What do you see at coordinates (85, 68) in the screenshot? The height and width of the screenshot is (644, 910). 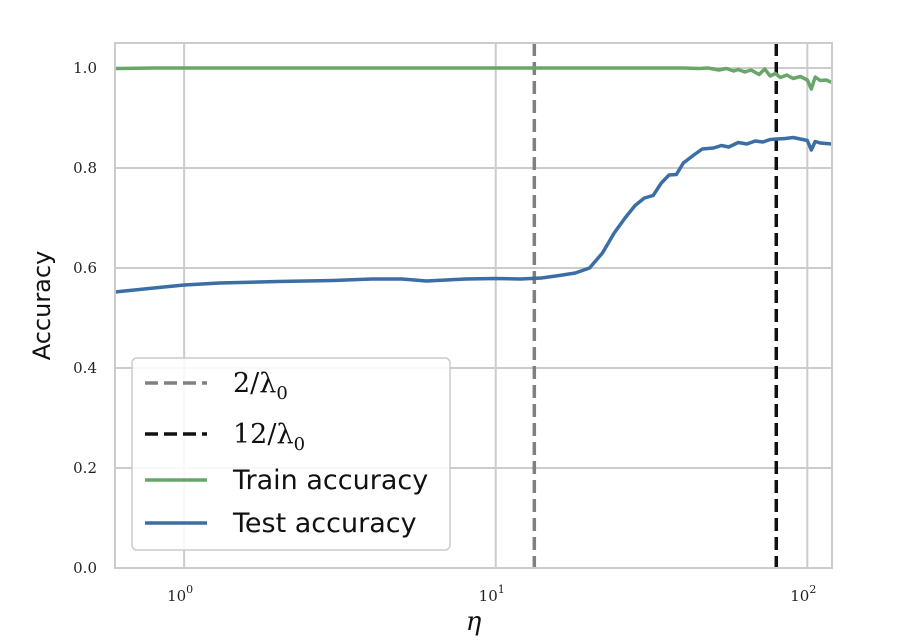 I see `y-tick-label: 1.0` at bounding box center [85, 68].